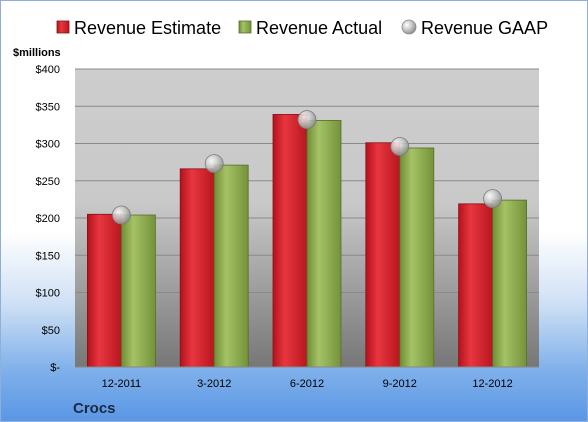  What do you see at coordinates (492, 384) in the screenshot?
I see `x-tick-label: 12-2012` at bounding box center [492, 384].